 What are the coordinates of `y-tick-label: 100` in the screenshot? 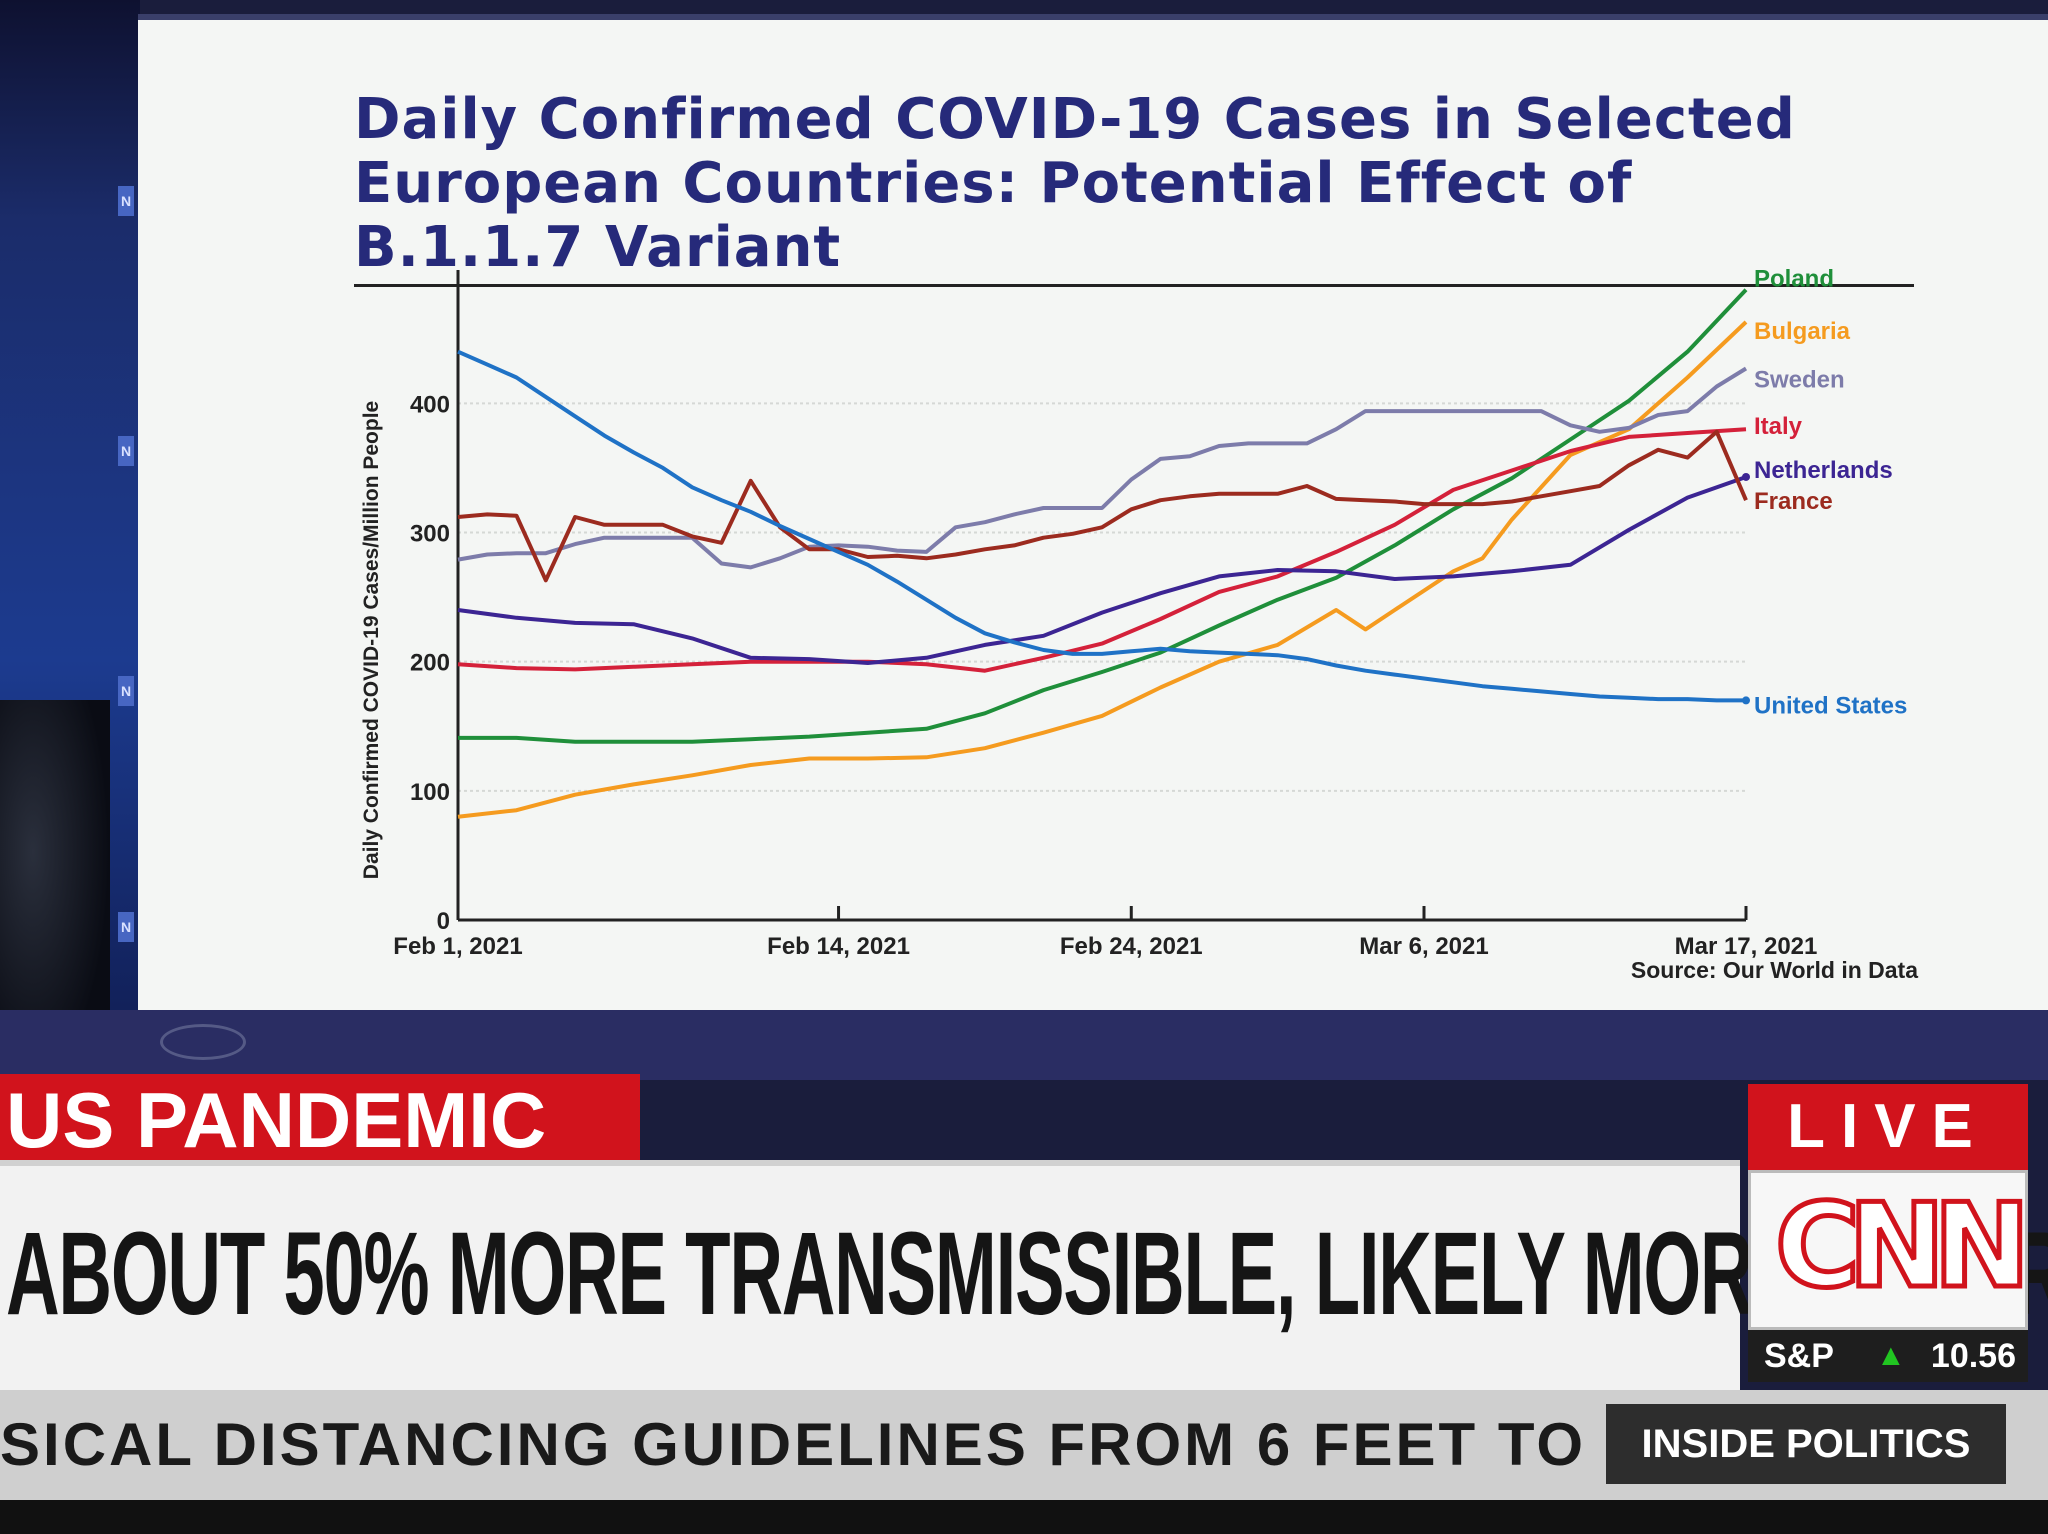 It's located at (430, 792).